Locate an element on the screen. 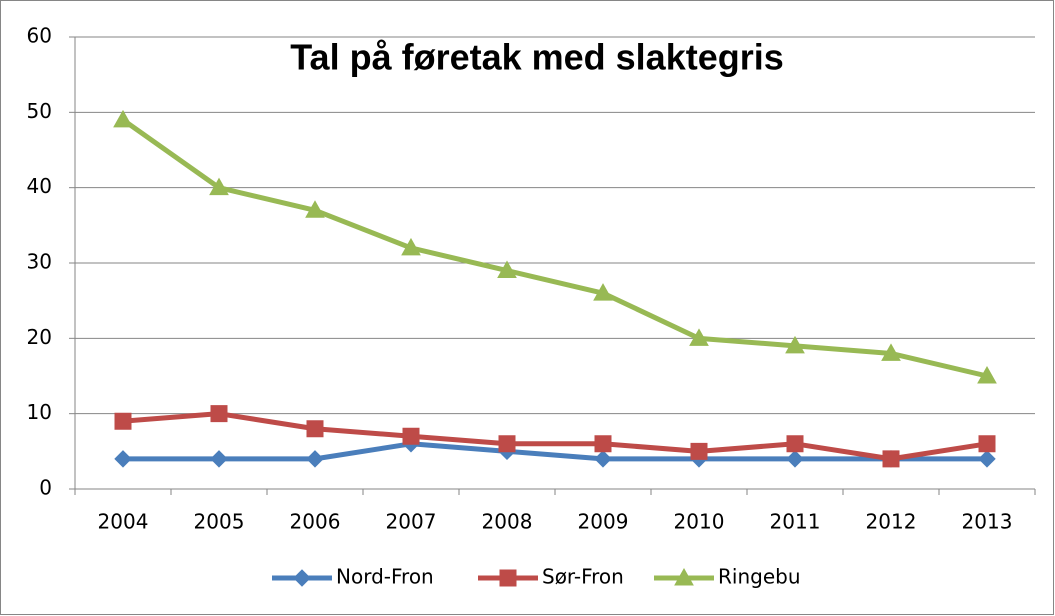 The height and width of the screenshot is (616, 1055). x-tick-label: 2007 is located at coordinates (411, 522).